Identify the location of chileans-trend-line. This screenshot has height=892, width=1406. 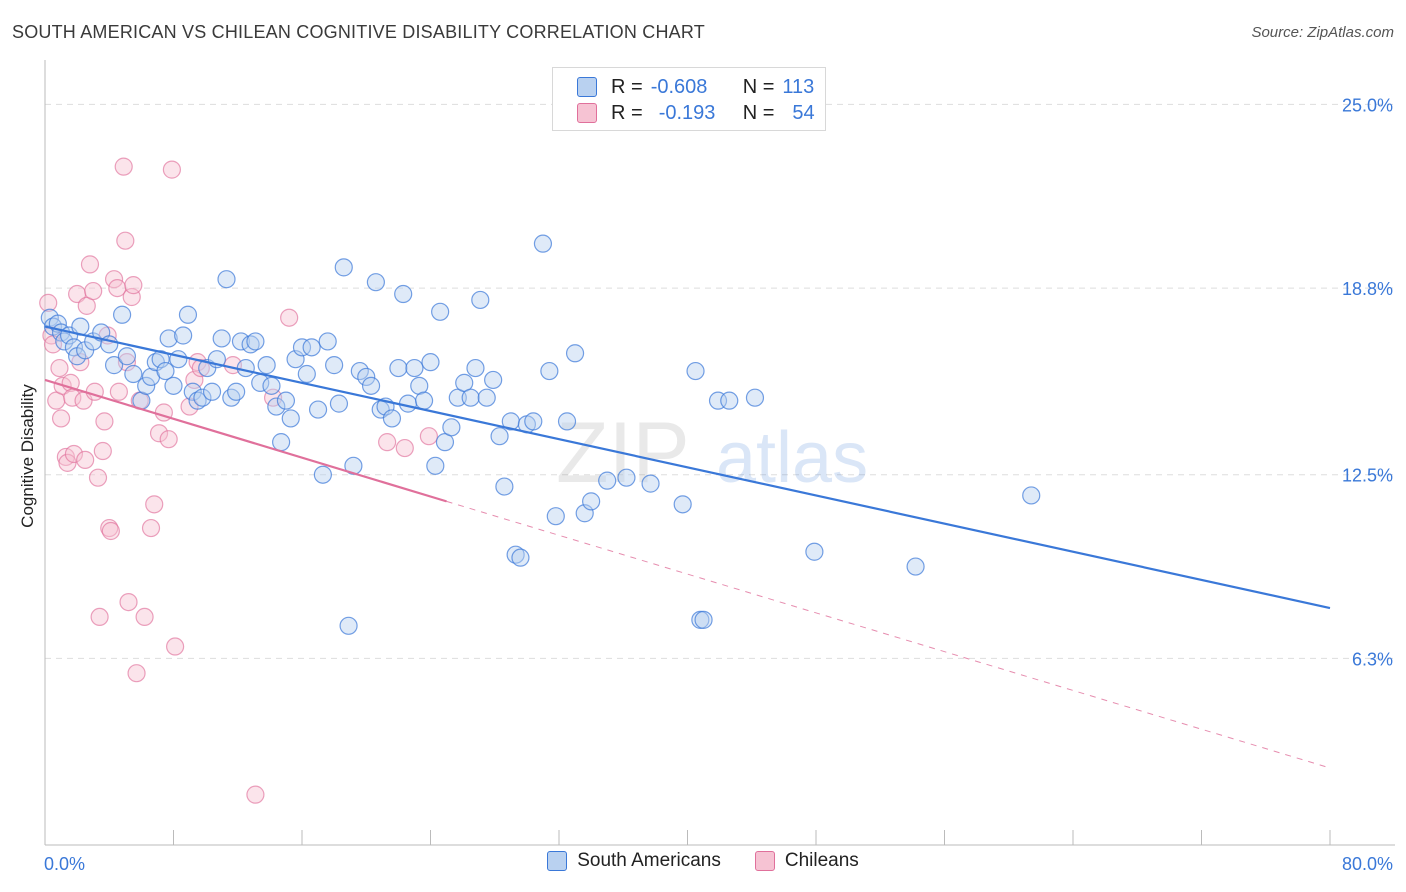
(245, 440).